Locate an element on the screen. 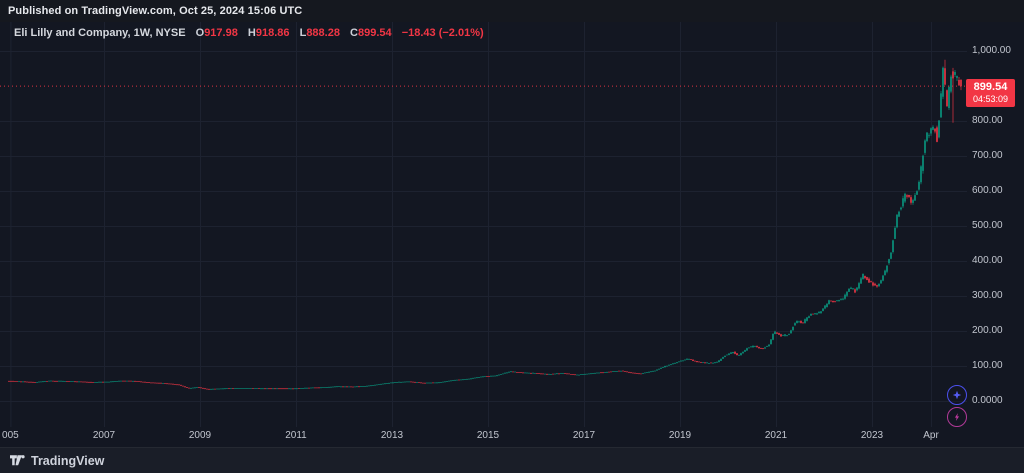  time-axis-label: 005 is located at coordinates (10, 435).